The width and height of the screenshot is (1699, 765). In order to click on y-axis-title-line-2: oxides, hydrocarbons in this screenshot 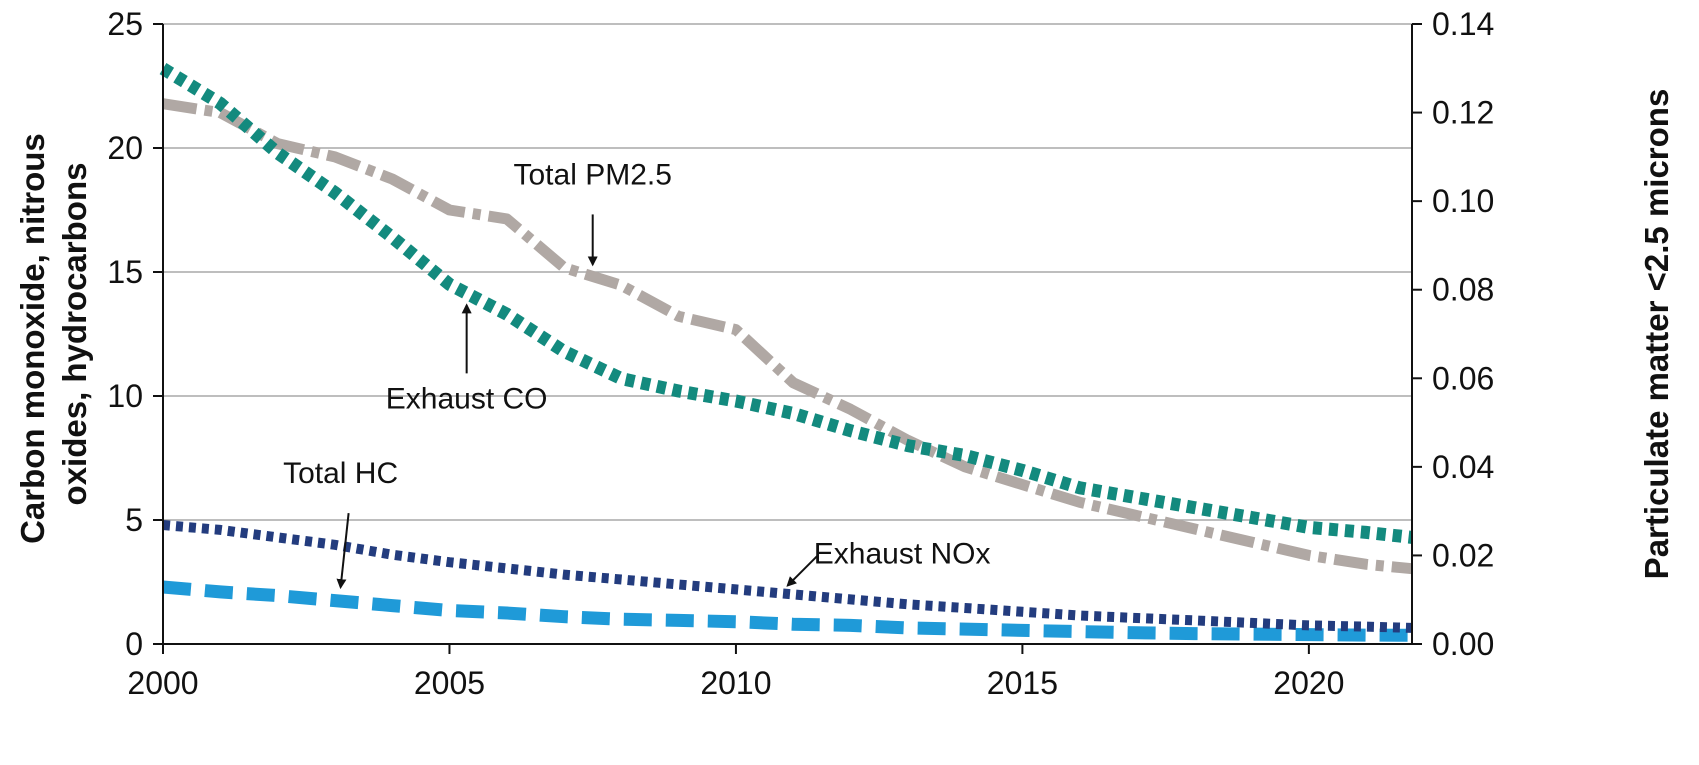, I will do `click(74, 334)`.